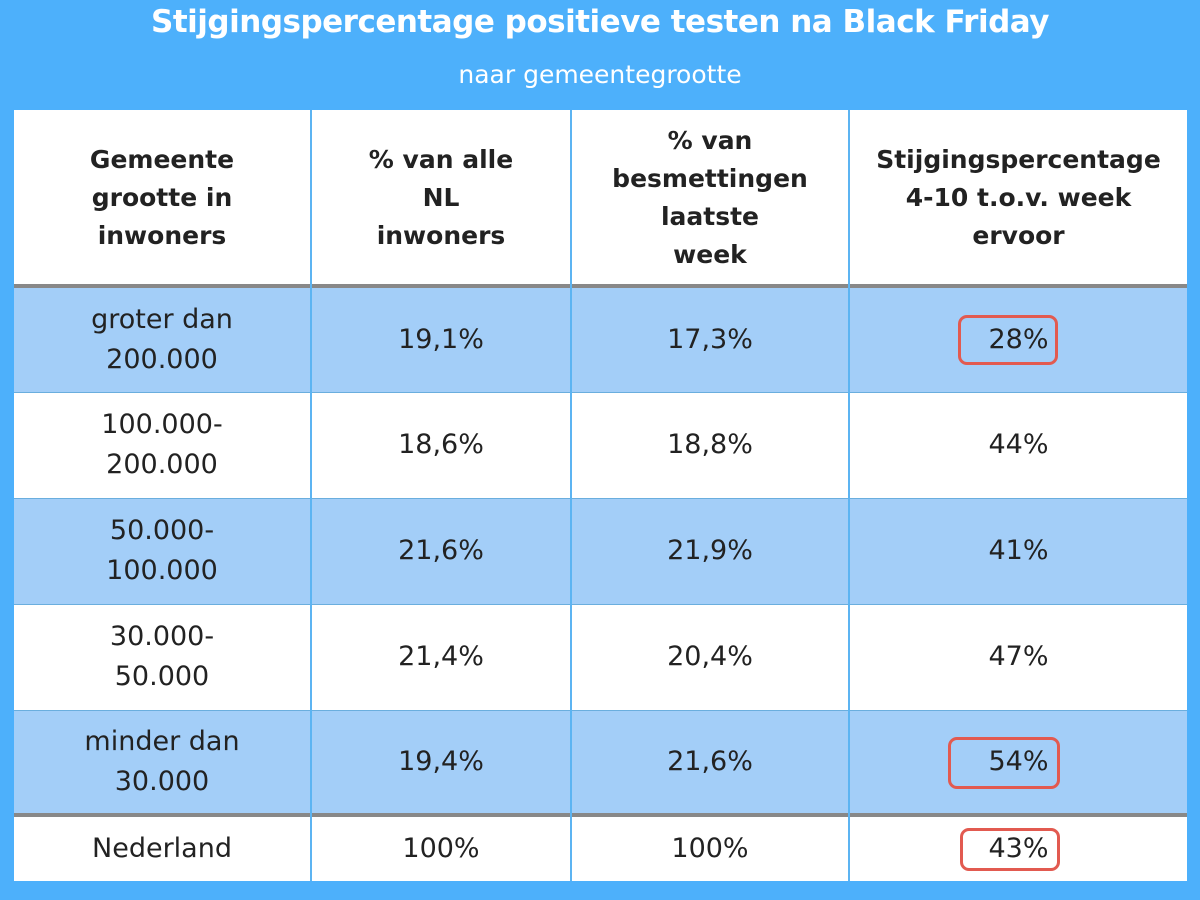 Image resolution: width=1200 pixels, height=900 pixels. What do you see at coordinates (441, 761) in the screenshot?
I see `cell-pct-inhabitants: 19,4%` at bounding box center [441, 761].